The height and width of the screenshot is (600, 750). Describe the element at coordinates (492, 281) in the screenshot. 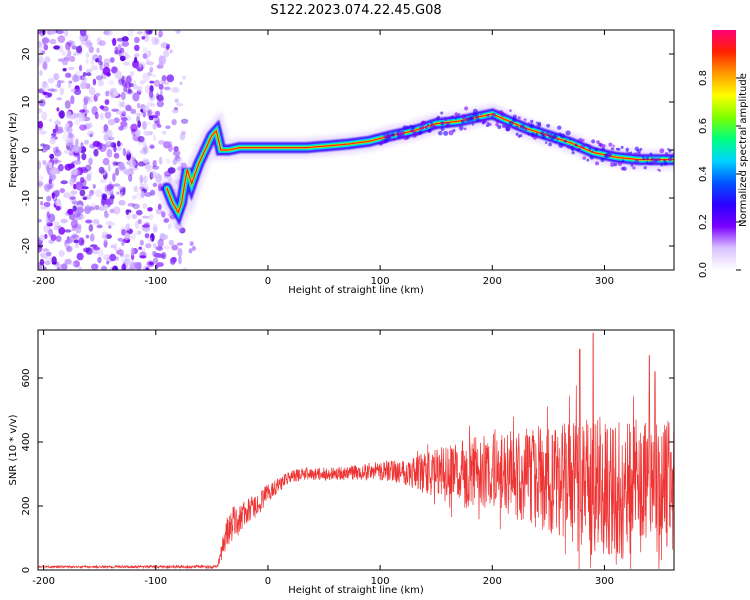

I see `spectrogram-x-tick-label: 200` at that location.